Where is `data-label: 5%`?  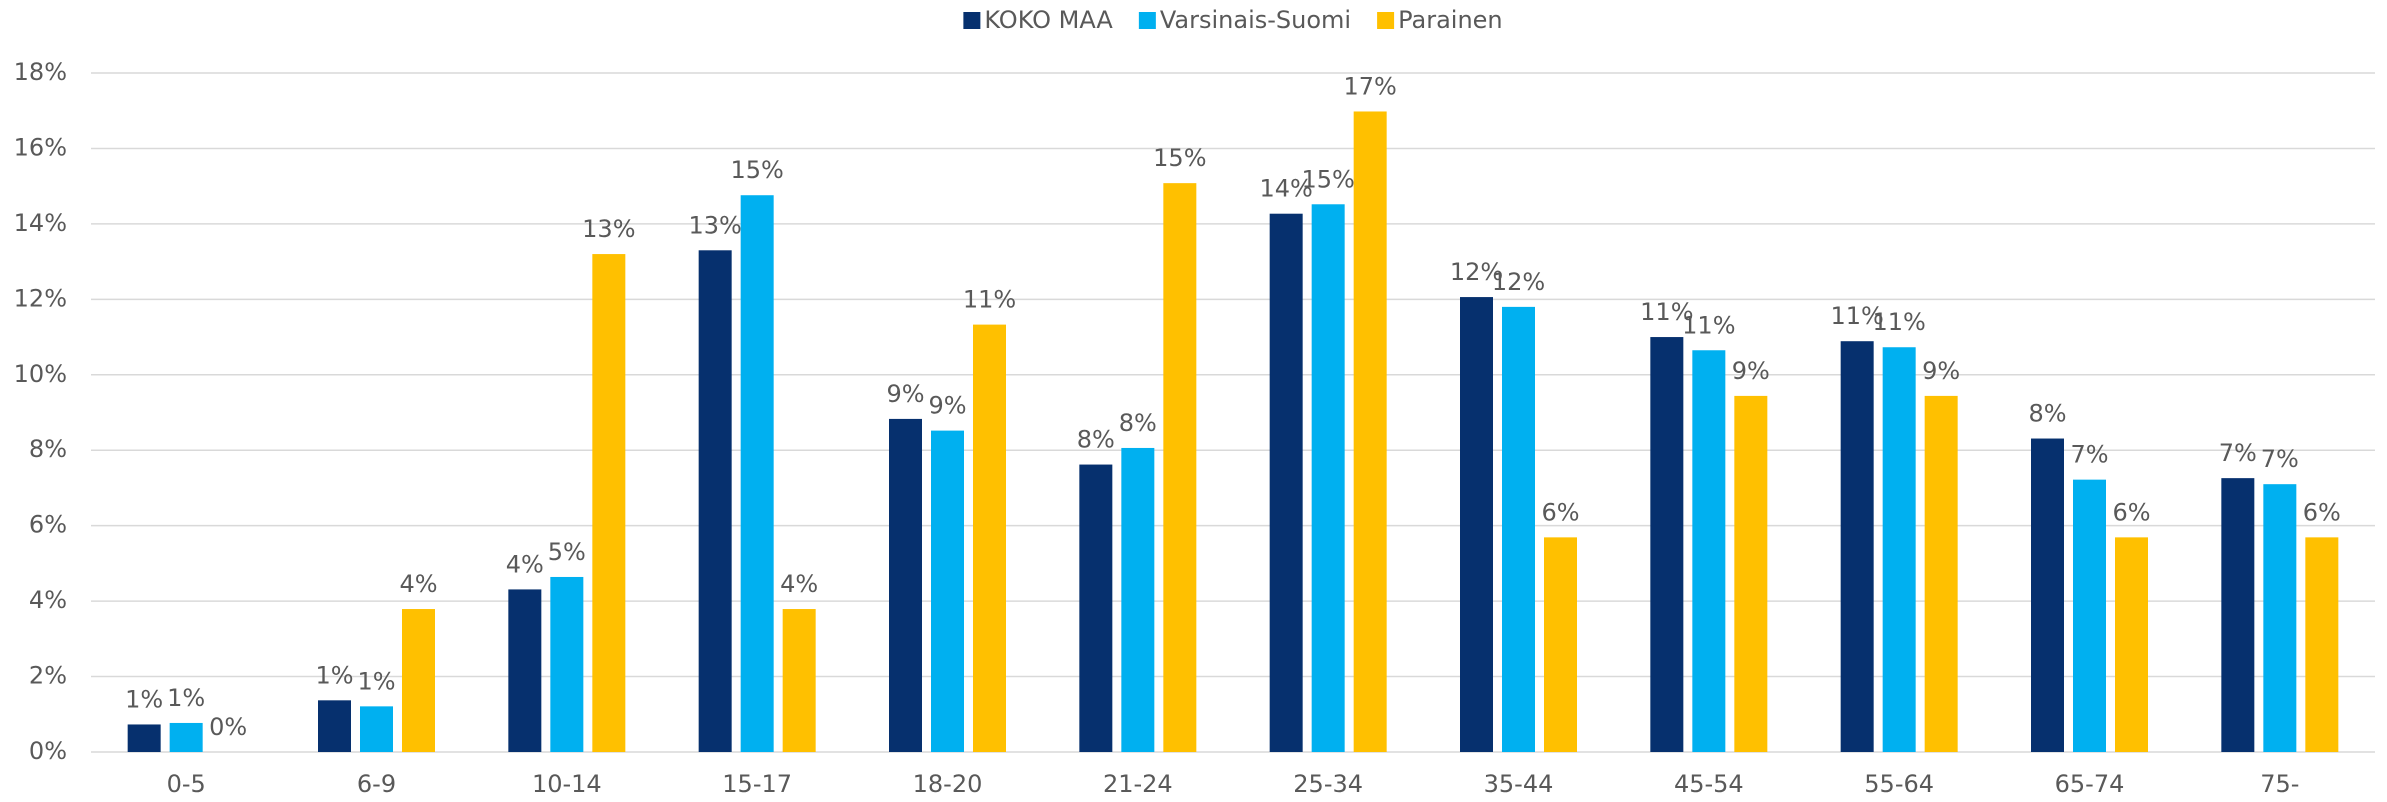
data-label: 5% is located at coordinates (567, 552).